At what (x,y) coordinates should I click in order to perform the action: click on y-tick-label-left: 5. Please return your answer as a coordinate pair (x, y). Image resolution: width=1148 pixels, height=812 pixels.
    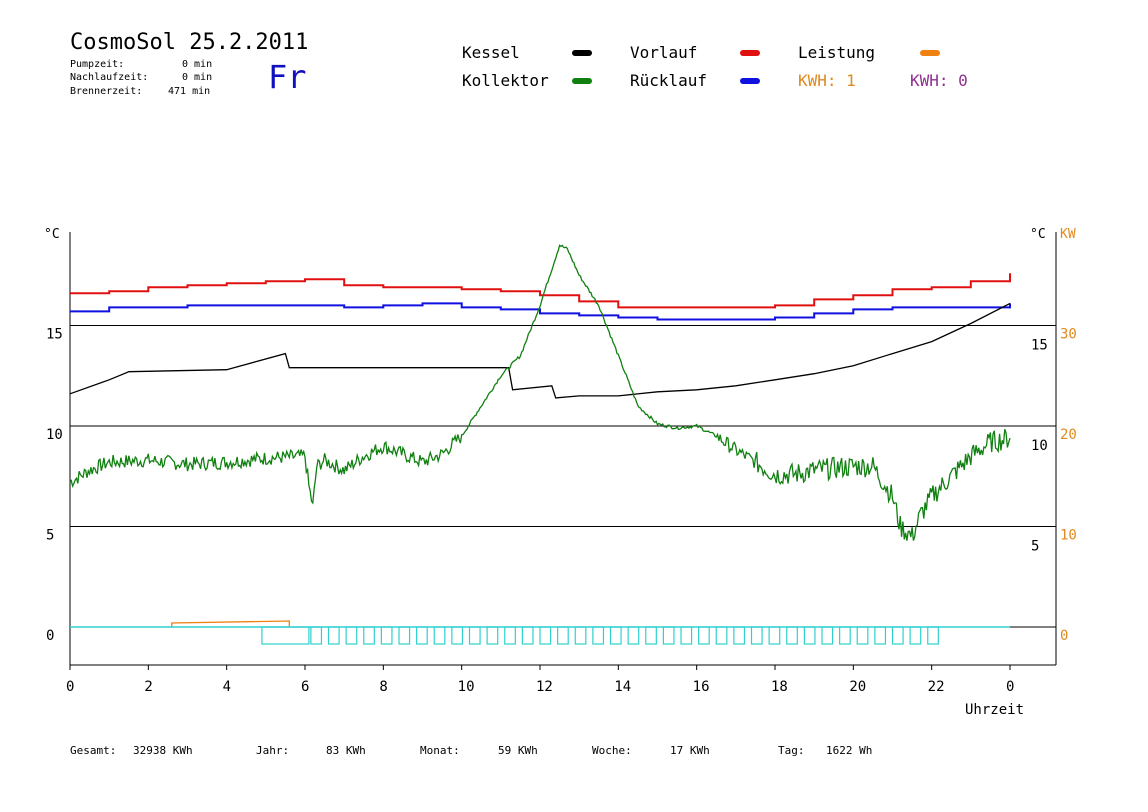
    Looking at the image, I should click on (50, 536).